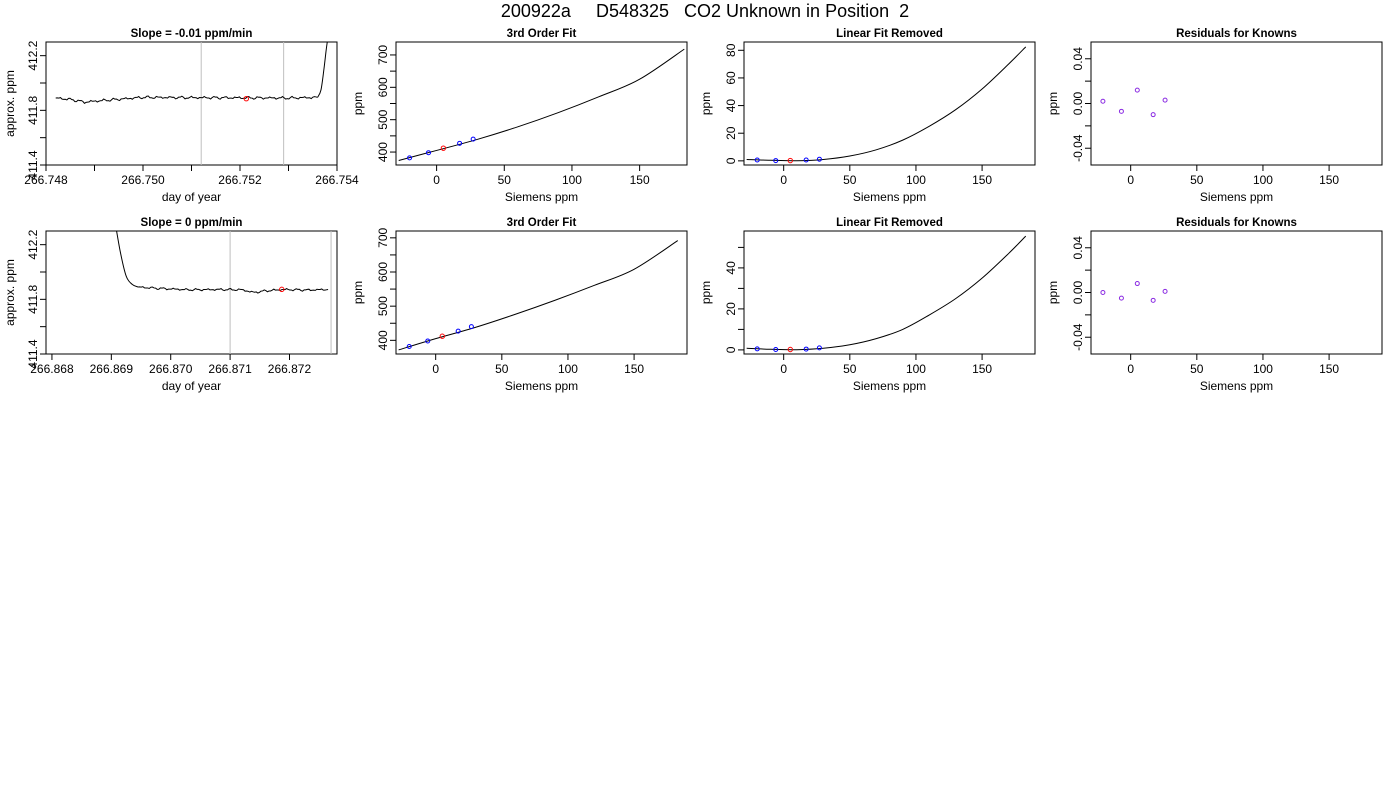 The height and width of the screenshot is (800, 1400). I want to click on y-tick-label: 60, so click(731, 78).